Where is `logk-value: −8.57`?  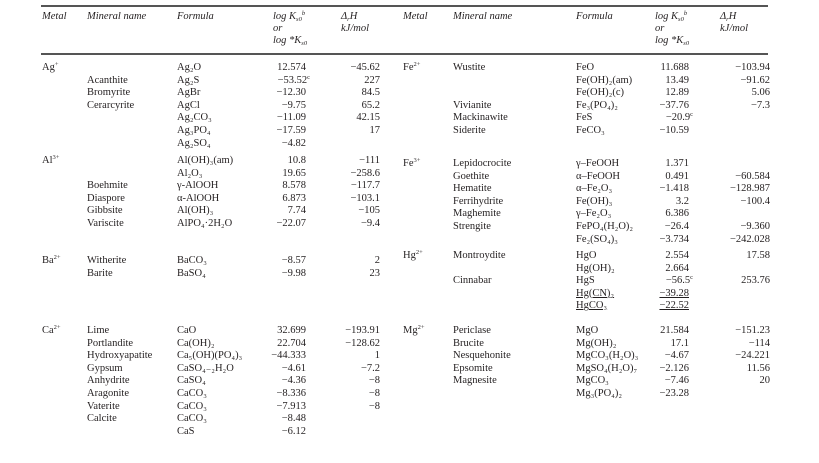 logk-value: −8.57 is located at coordinates (278, 261).